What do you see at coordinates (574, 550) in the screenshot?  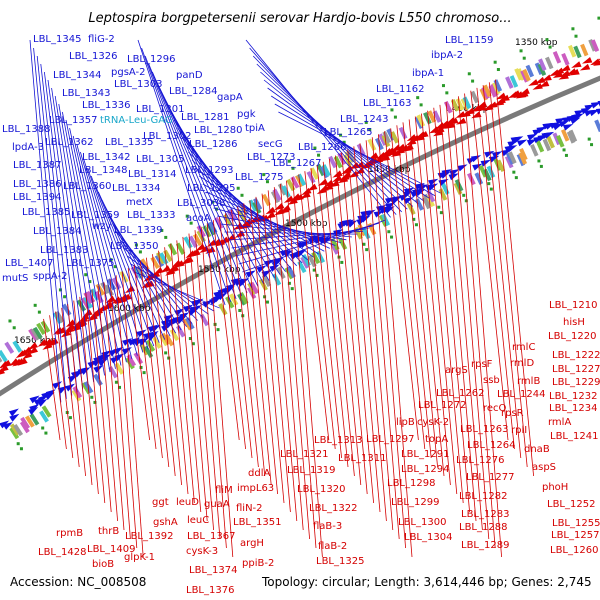 I see `gene-label: LBL_1260` at bounding box center [574, 550].